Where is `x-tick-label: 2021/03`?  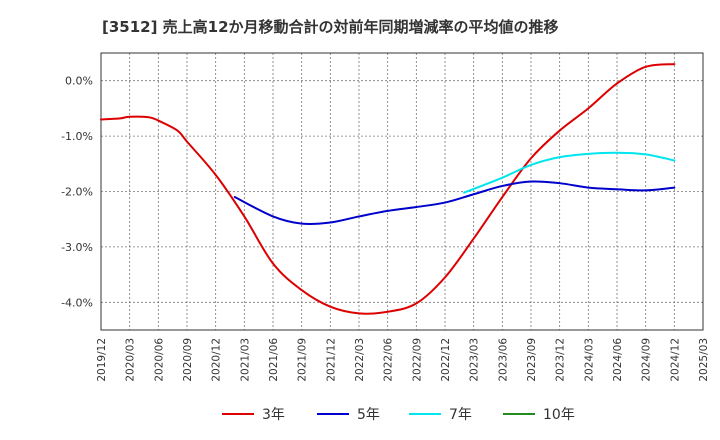
x-tick-label: 2021/03 is located at coordinates (245, 360).